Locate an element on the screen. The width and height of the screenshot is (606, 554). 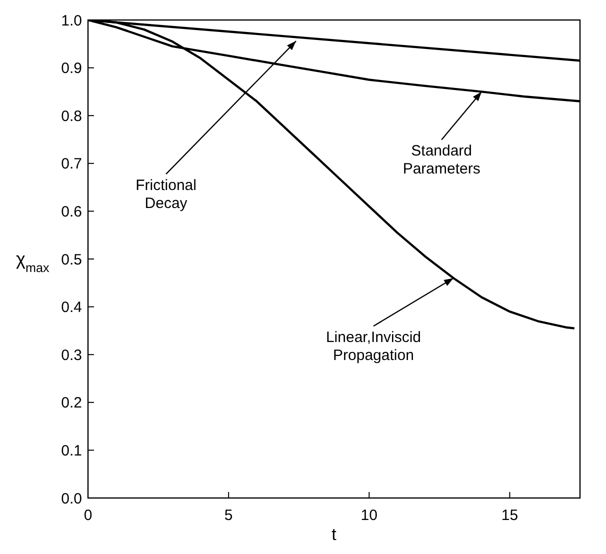
y-tick-label: 0.5 is located at coordinates (71, 259).